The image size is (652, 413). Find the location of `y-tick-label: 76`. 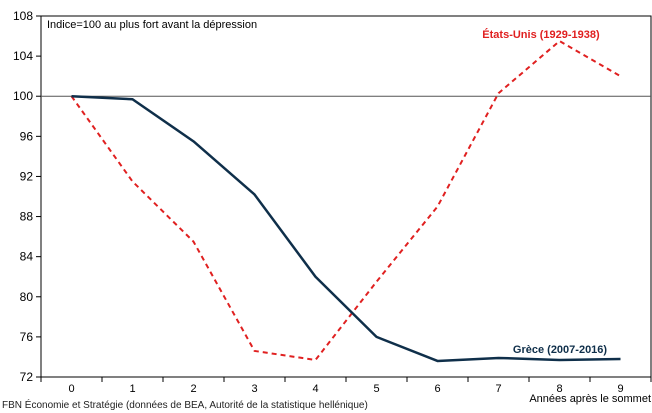

y-tick-label: 76 is located at coordinates (27, 337).